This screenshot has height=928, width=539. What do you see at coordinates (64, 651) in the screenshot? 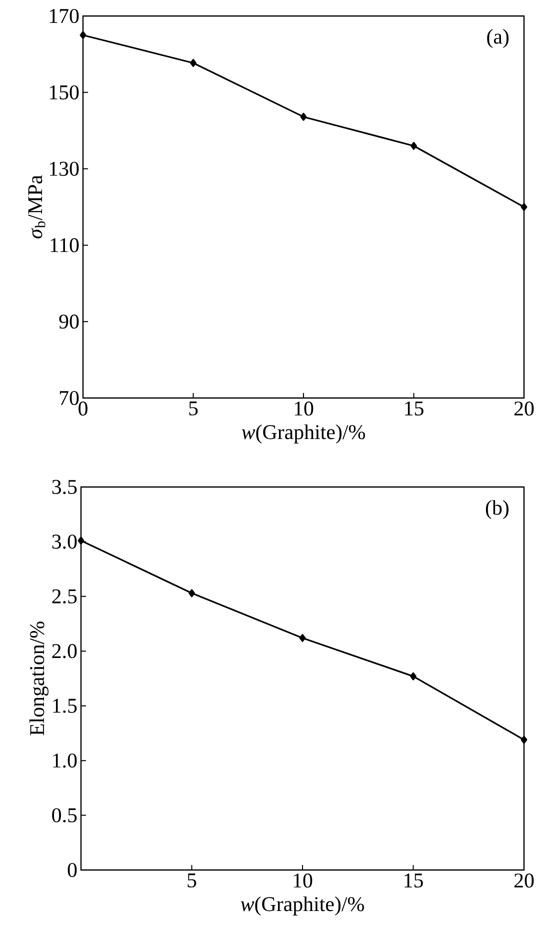
I see `y-tick-label: 2.0` at bounding box center [64, 651].